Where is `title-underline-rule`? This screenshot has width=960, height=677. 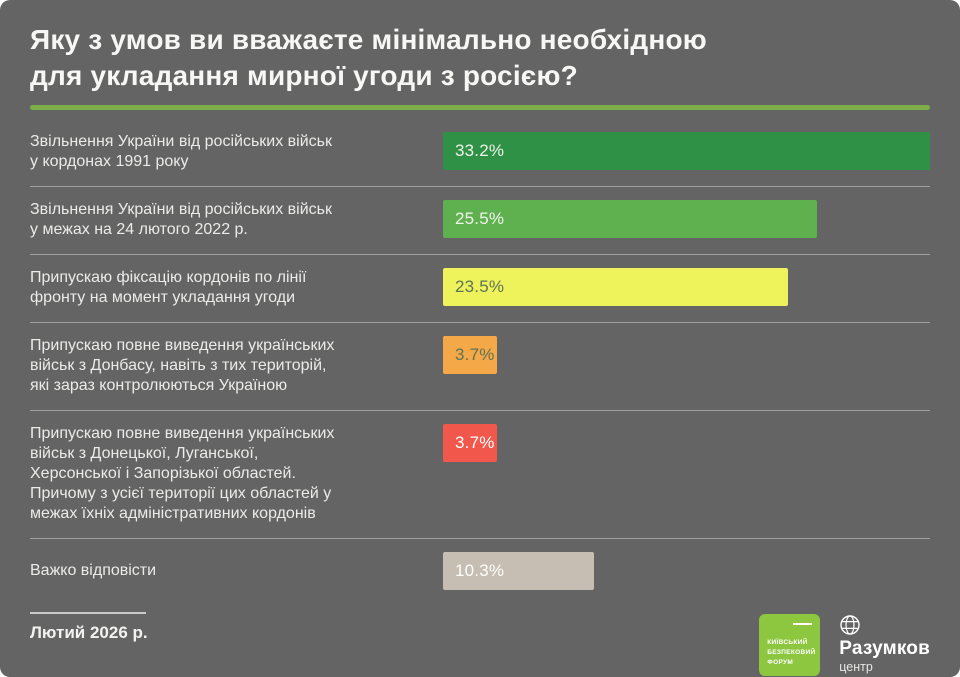 title-underline-rule is located at coordinates (480, 107).